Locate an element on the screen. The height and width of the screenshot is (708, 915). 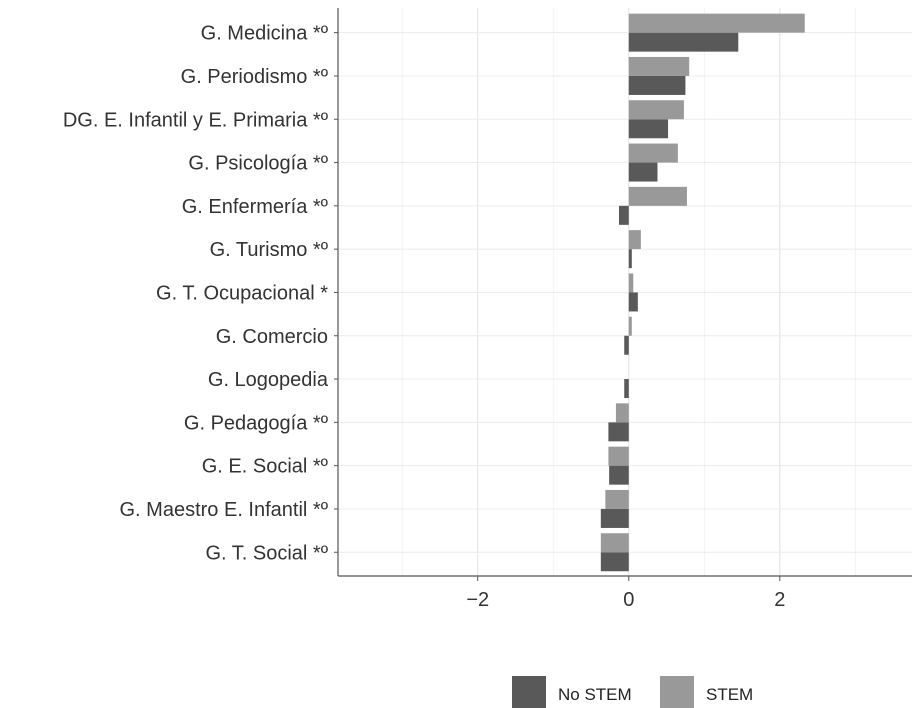
x-tick-label: 2 is located at coordinates (779, 600).